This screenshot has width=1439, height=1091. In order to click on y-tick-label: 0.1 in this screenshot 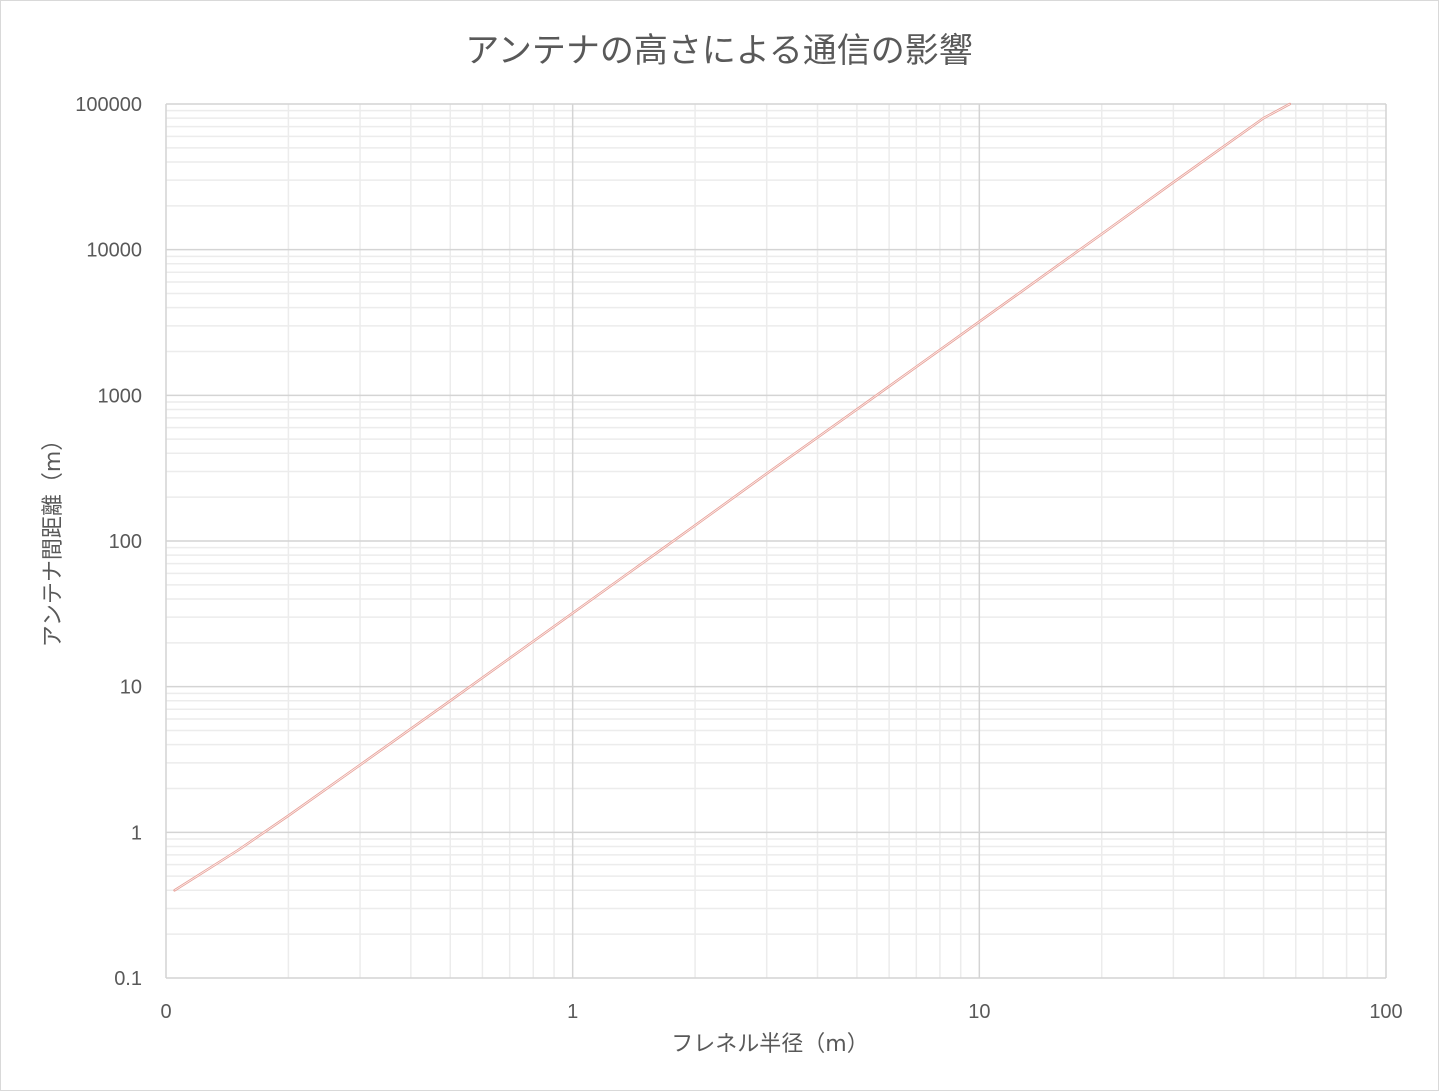, I will do `click(128, 979)`.